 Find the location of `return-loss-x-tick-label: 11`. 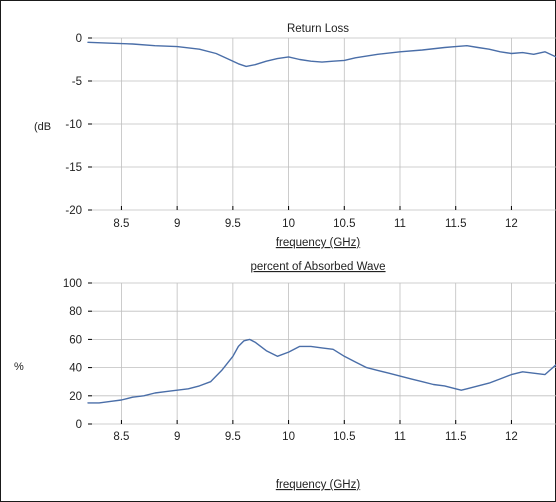

return-loss-x-tick-label: 11 is located at coordinates (400, 224).